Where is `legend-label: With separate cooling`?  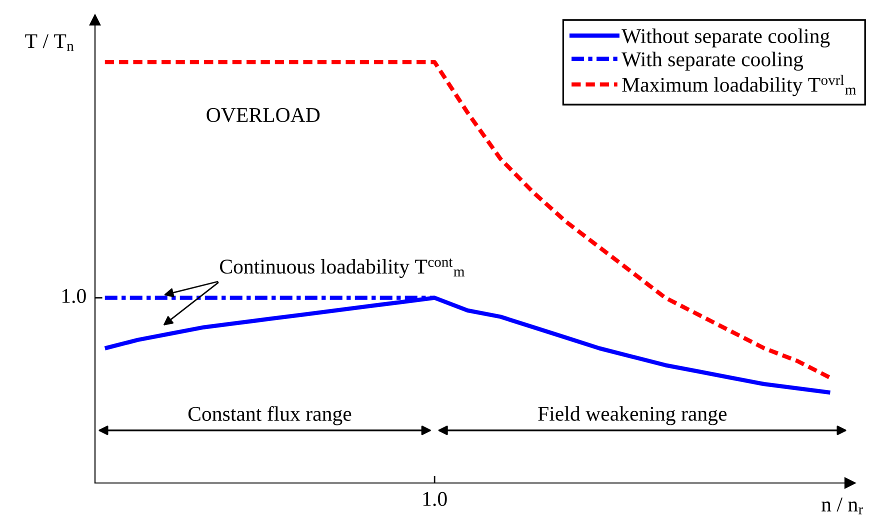 legend-label: With separate cooling is located at coordinates (713, 61).